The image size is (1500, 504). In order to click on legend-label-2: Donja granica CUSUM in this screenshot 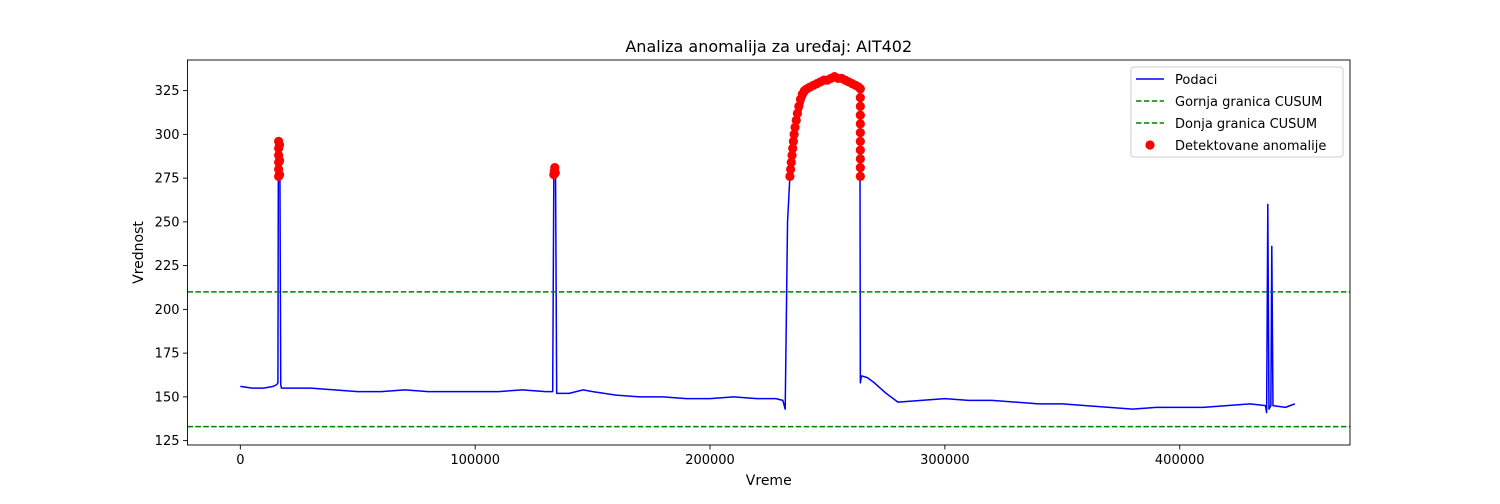, I will do `click(1246, 124)`.